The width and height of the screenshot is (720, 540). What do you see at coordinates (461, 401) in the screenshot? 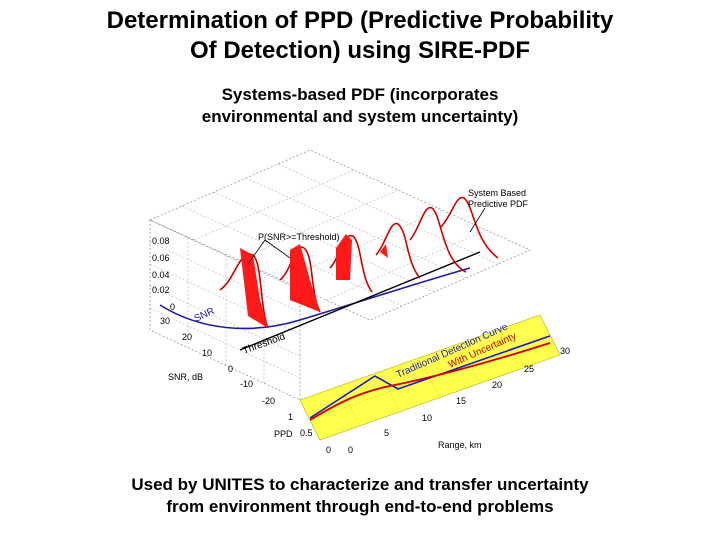
I see `range-tick-3: 15` at bounding box center [461, 401].